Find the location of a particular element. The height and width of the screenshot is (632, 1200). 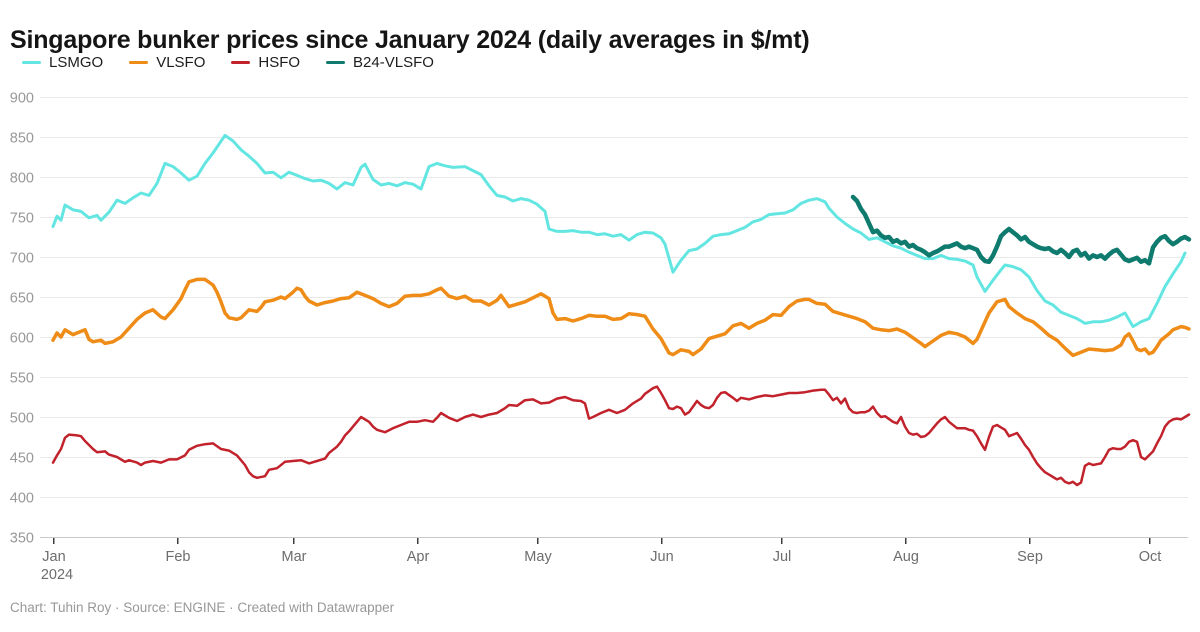

legend-swatch-b24-vlsfo is located at coordinates (336, 62).